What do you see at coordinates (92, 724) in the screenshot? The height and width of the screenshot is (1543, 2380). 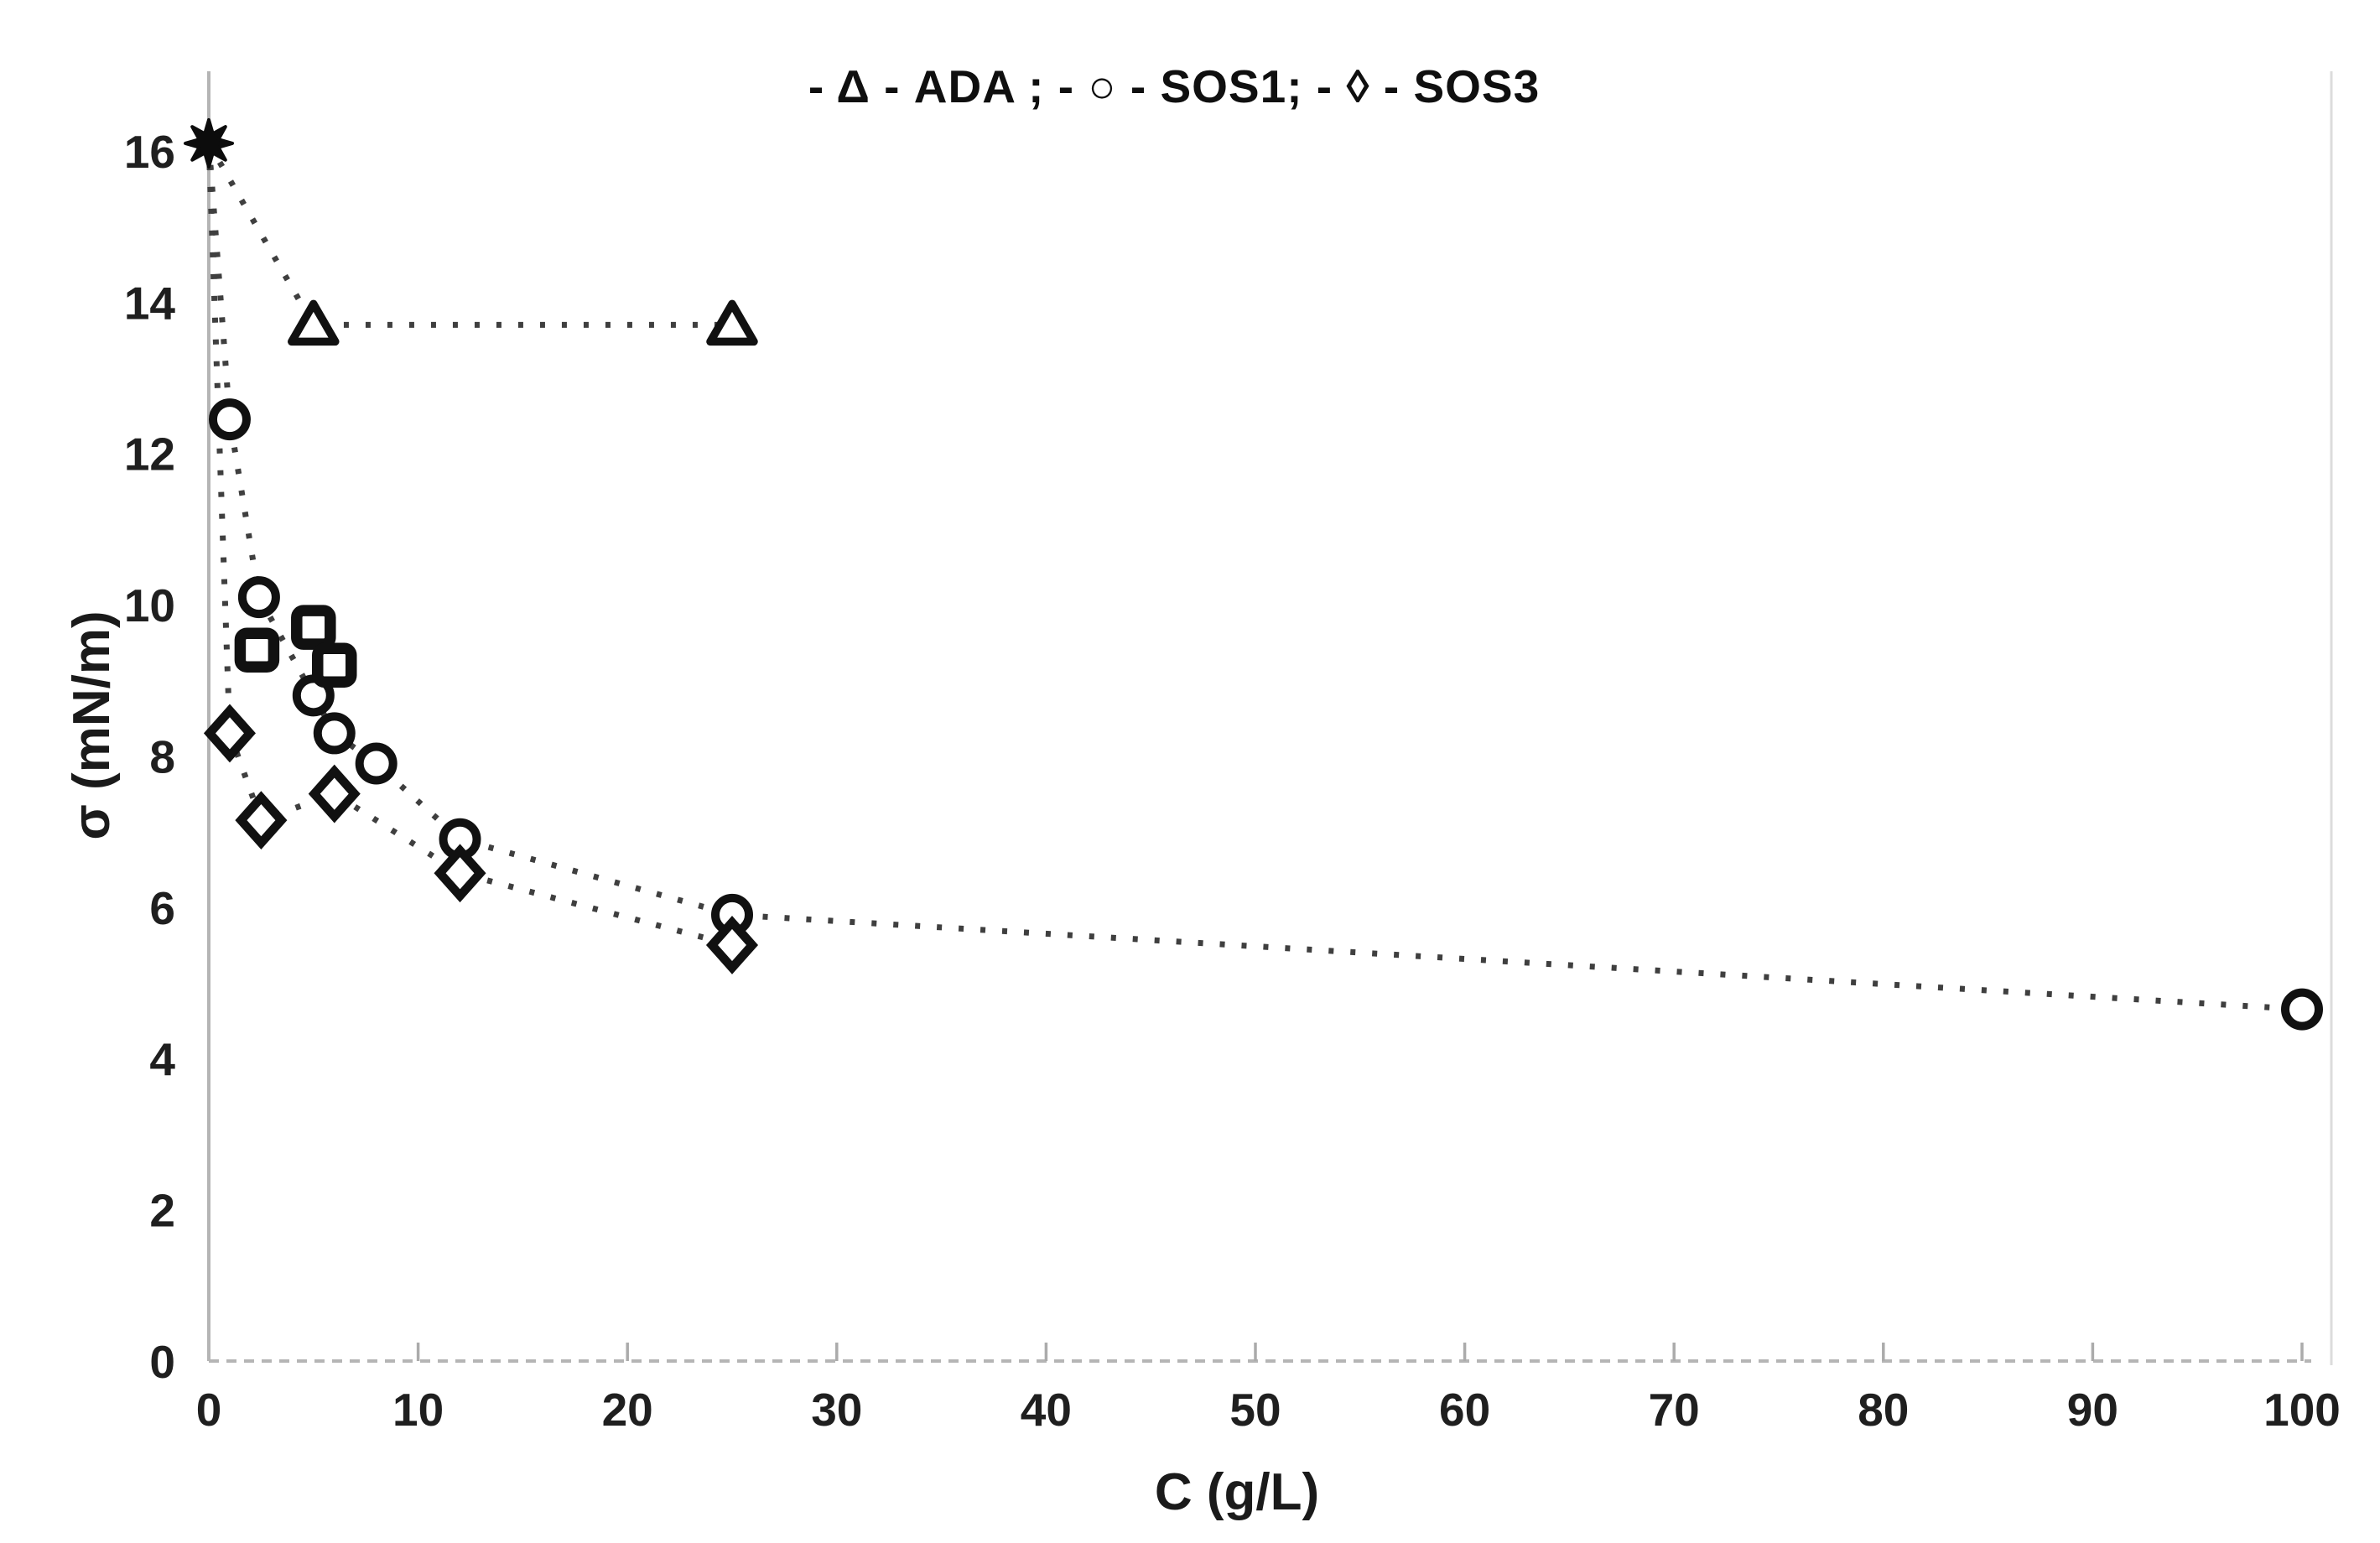 I see `y-axis-label: σ (mN/m)` at bounding box center [92, 724].